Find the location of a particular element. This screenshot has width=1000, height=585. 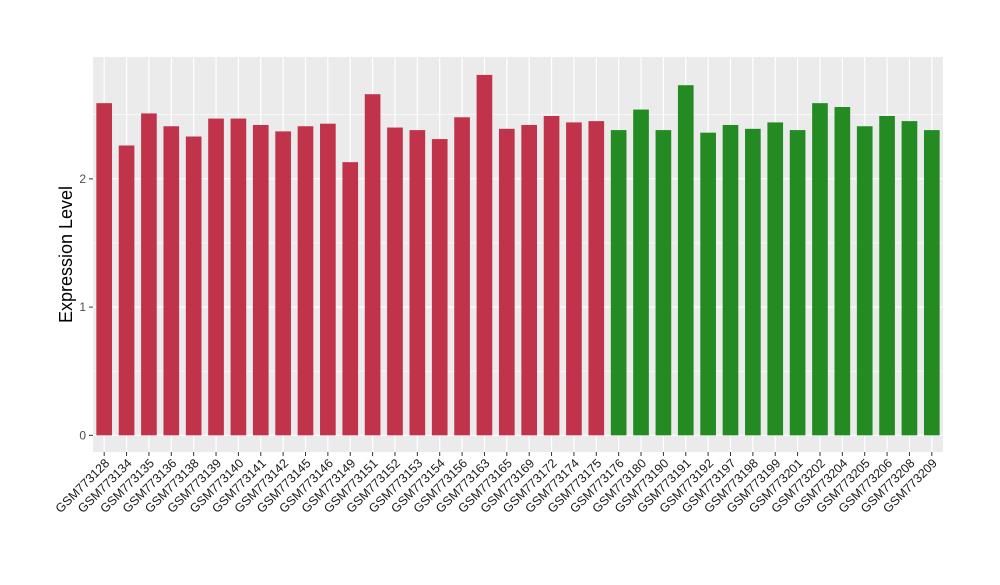

bar-GSM773142 is located at coordinates (283, 283).